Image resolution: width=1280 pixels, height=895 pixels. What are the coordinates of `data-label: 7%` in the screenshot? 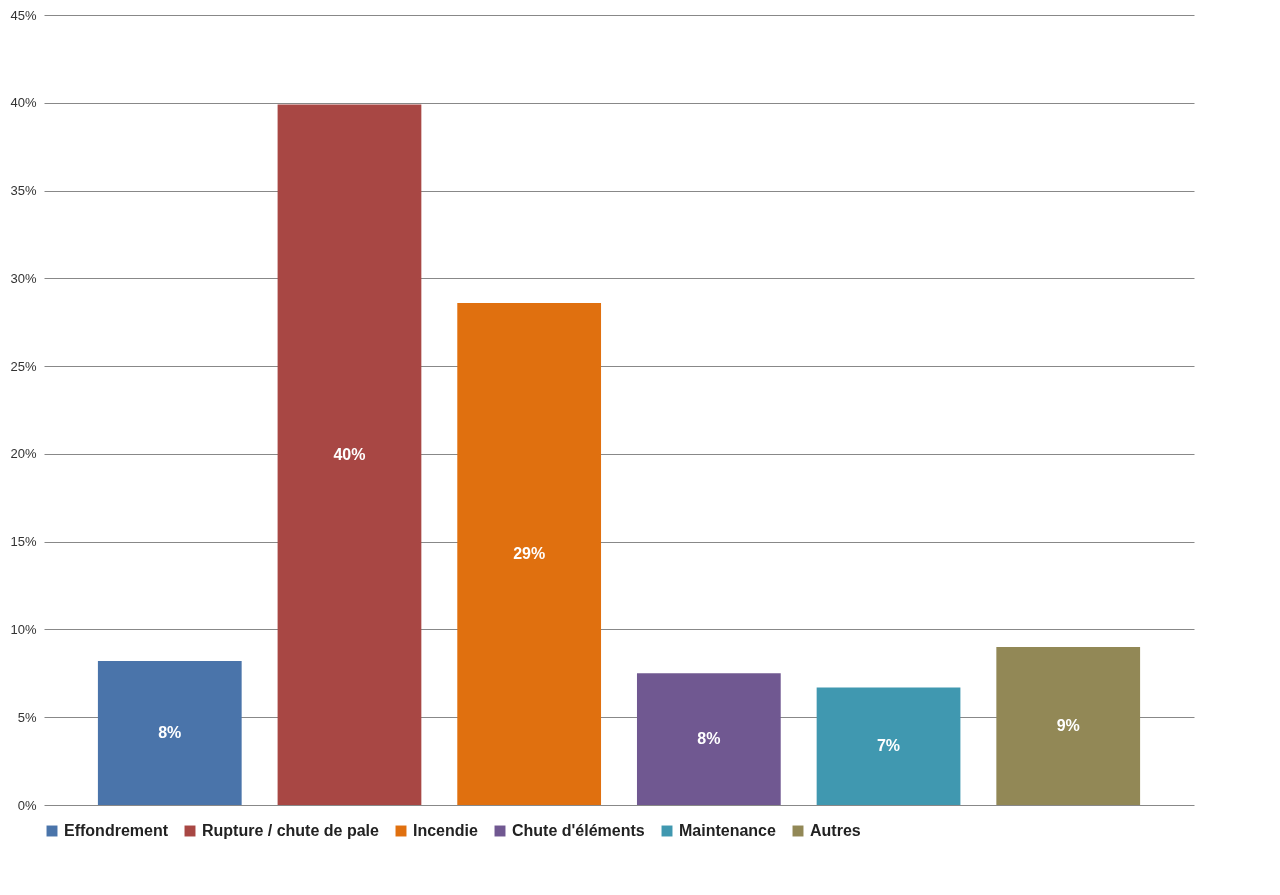 It's located at (888, 746).